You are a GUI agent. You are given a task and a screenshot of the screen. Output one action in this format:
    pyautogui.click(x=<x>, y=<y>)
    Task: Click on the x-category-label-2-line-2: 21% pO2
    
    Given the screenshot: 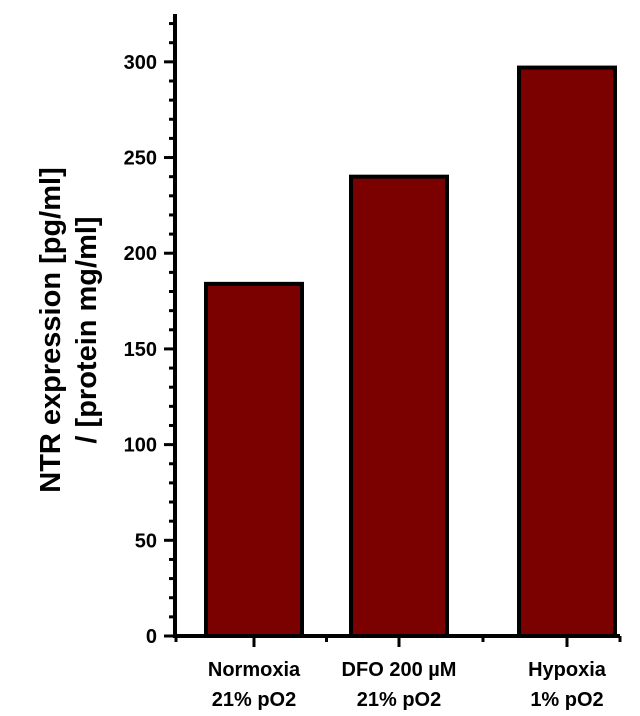 What is the action you would take?
    pyautogui.click(x=399, y=700)
    